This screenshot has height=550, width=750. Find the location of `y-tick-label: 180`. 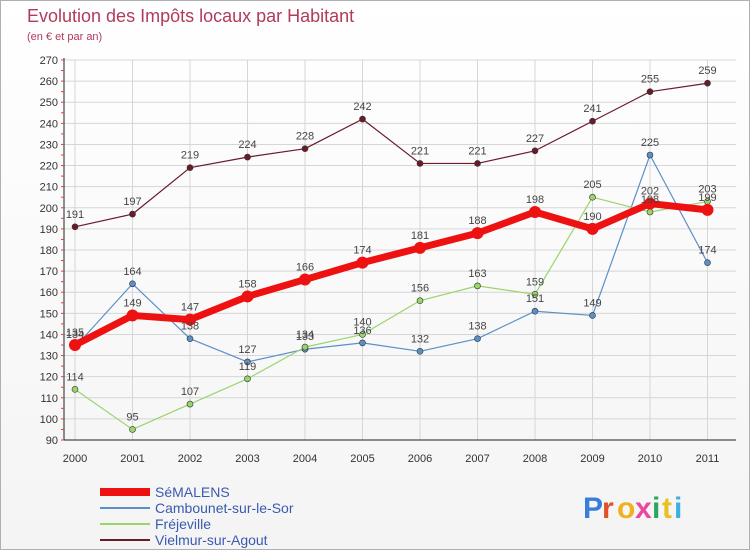

y-tick-label: 180 is located at coordinates (49, 251).